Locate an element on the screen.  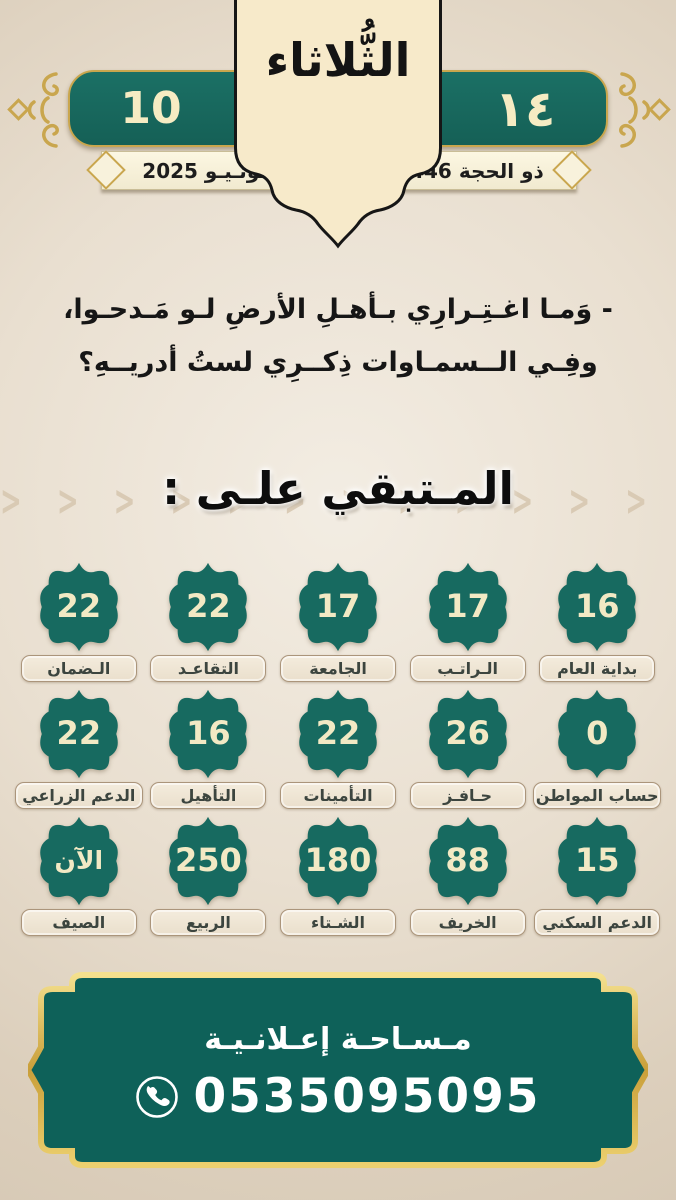
countdown-medallion: 180 is located at coordinates (338, 861).